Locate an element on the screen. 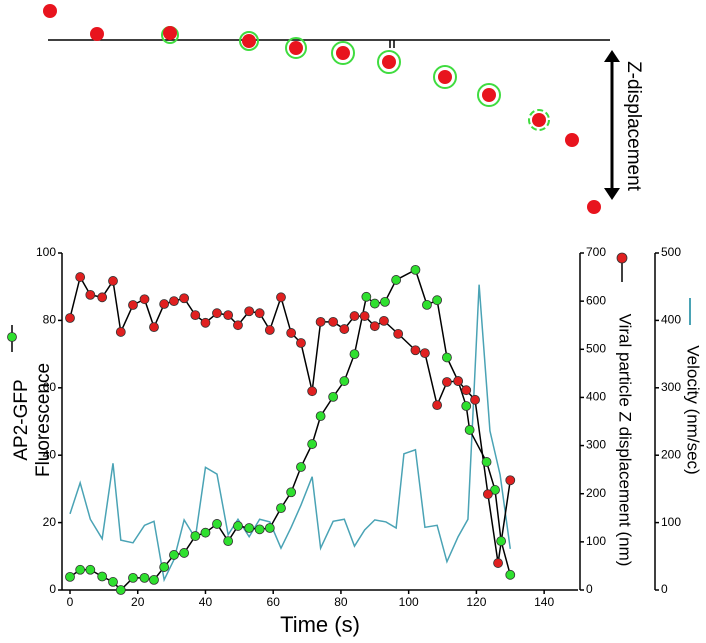  y3-tick-label: 400 is located at coordinates (671, 320).